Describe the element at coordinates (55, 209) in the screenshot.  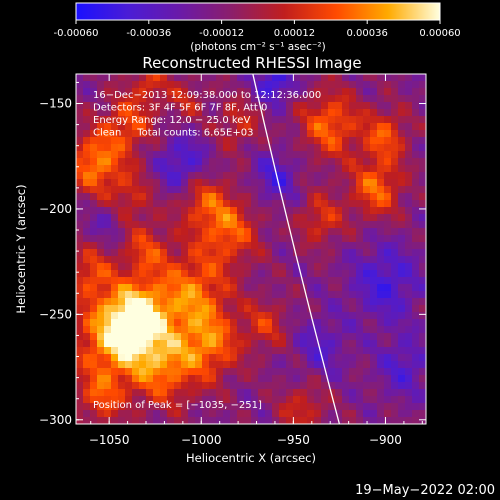
I see `y-tick-label: −200` at that location.